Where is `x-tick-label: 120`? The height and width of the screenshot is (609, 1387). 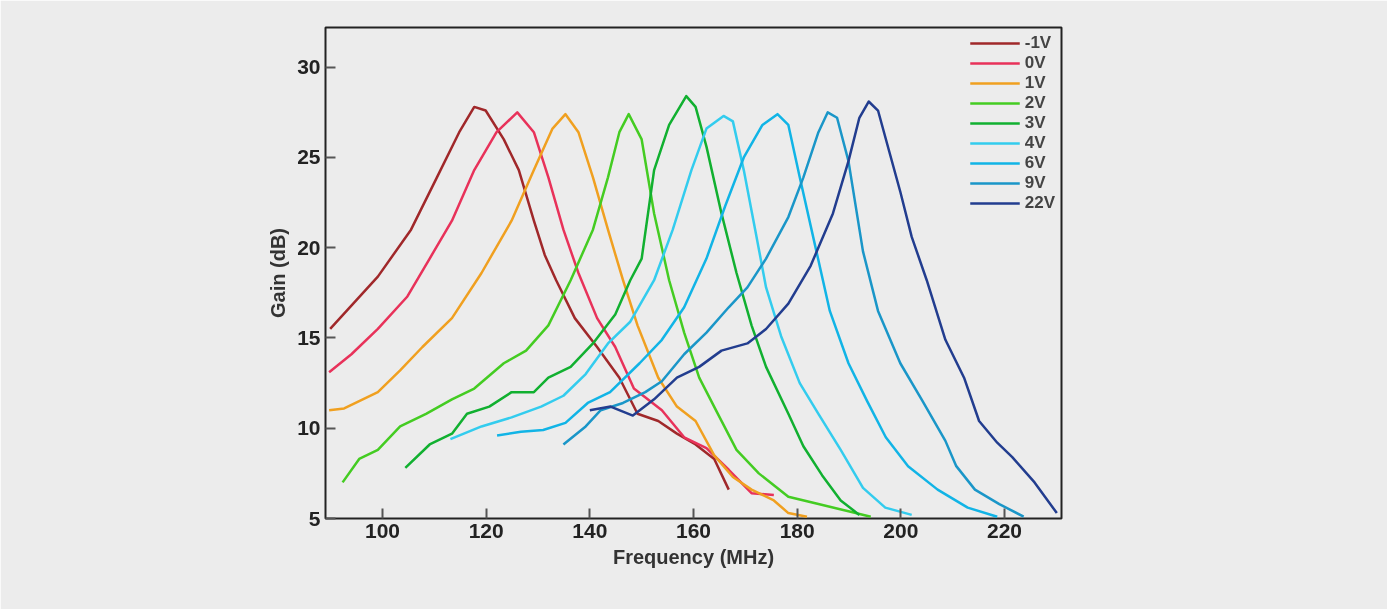
x-tick-label: 120 is located at coordinates (486, 530).